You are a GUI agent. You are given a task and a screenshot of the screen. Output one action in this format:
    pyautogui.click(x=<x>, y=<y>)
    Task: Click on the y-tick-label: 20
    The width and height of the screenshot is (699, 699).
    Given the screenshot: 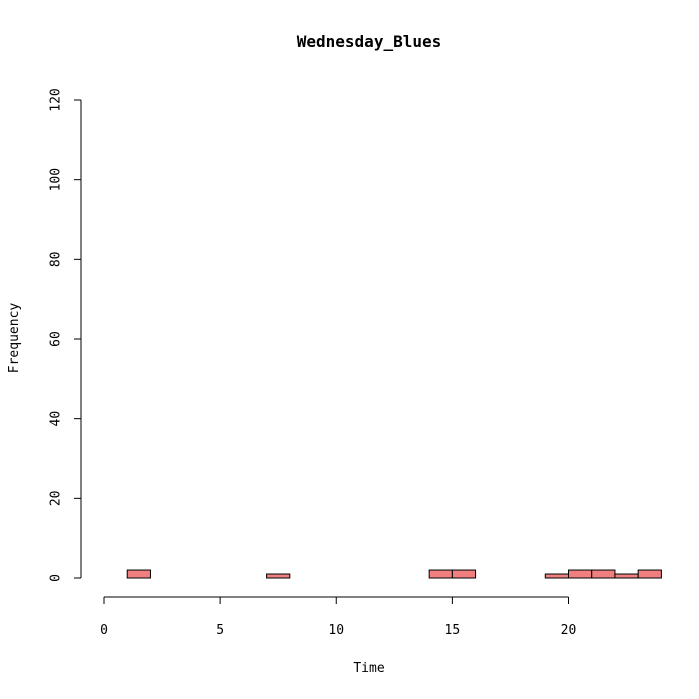 What is the action you would take?
    pyautogui.click(x=56, y=499)
    